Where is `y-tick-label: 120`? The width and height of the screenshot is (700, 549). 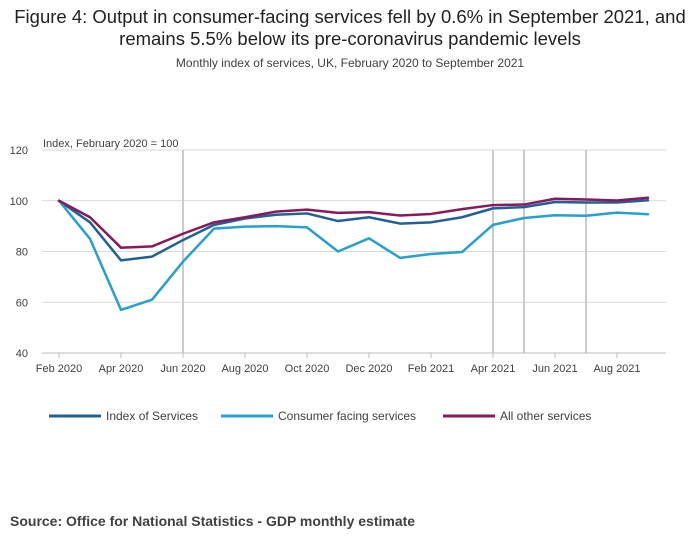 y-tick-label: 120 is located at coordinates (19, 151).